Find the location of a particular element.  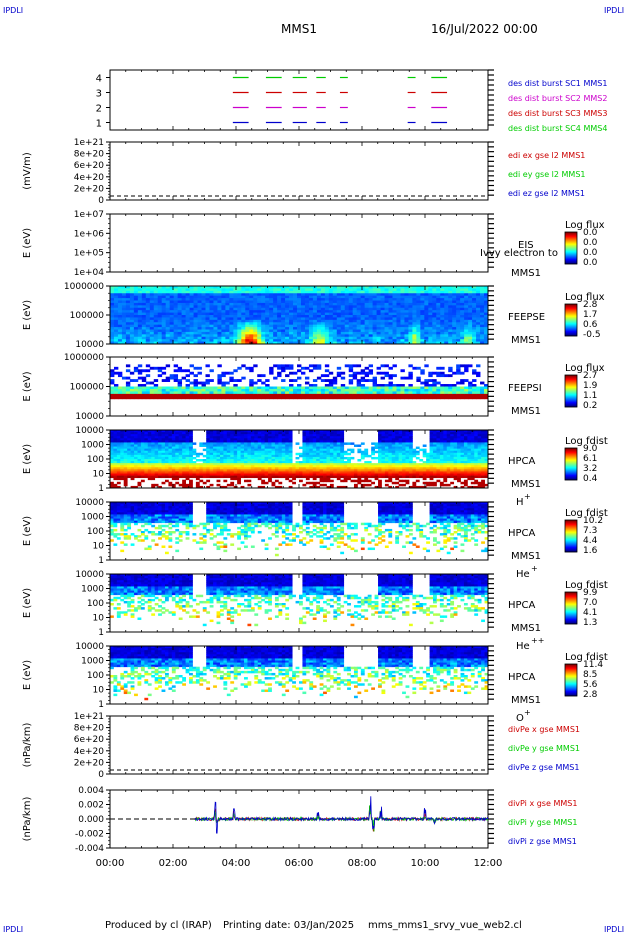

colorbar-tick-label: 1.9 is located at coordinates (590, 386).